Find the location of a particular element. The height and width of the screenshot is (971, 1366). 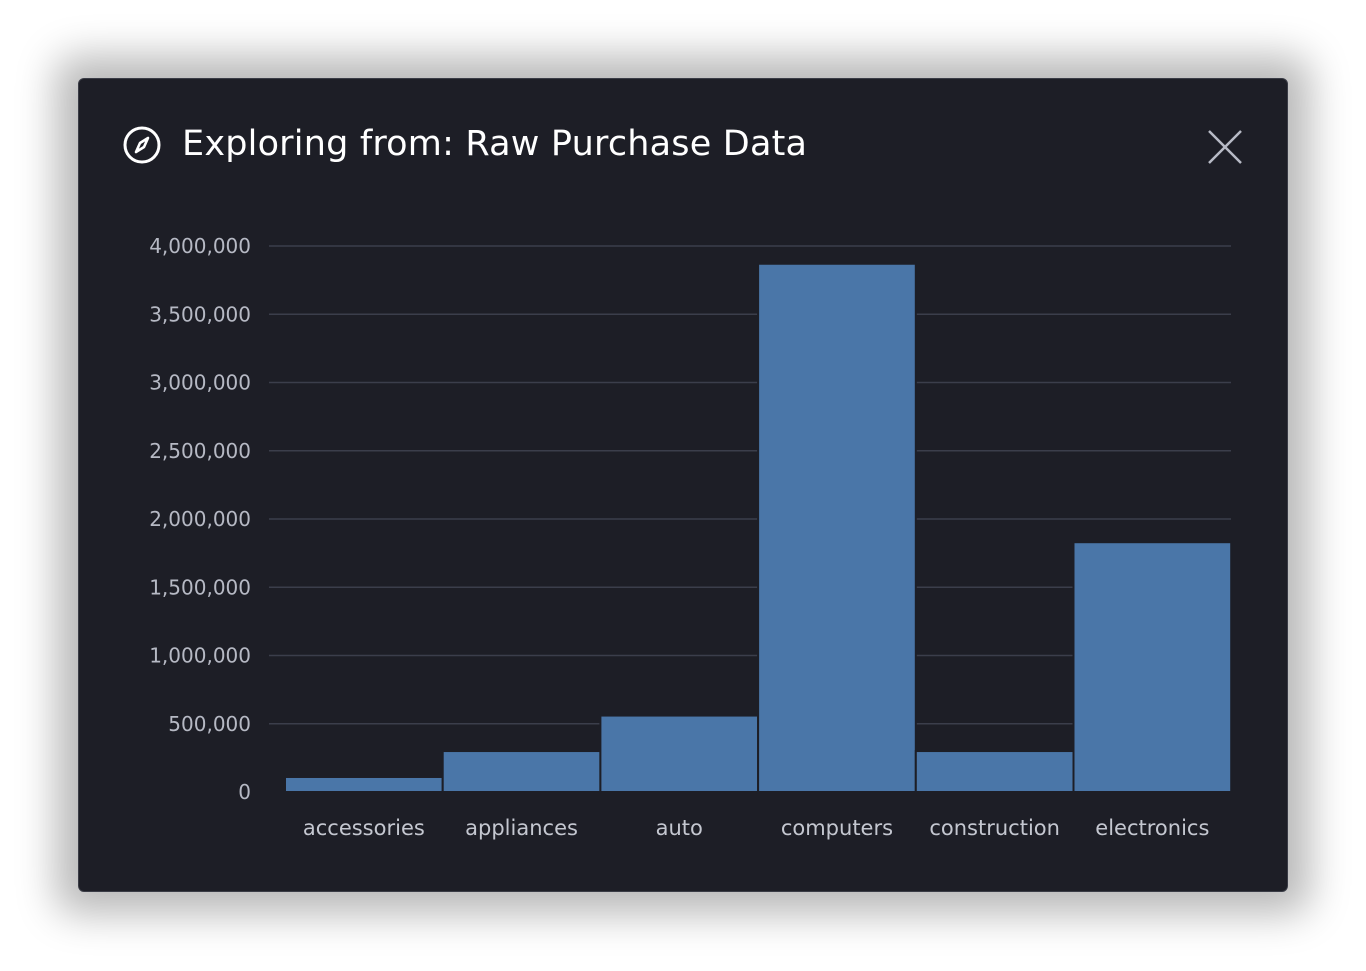

y-tick-label: 500,000 is located at coordinates (209, 724).